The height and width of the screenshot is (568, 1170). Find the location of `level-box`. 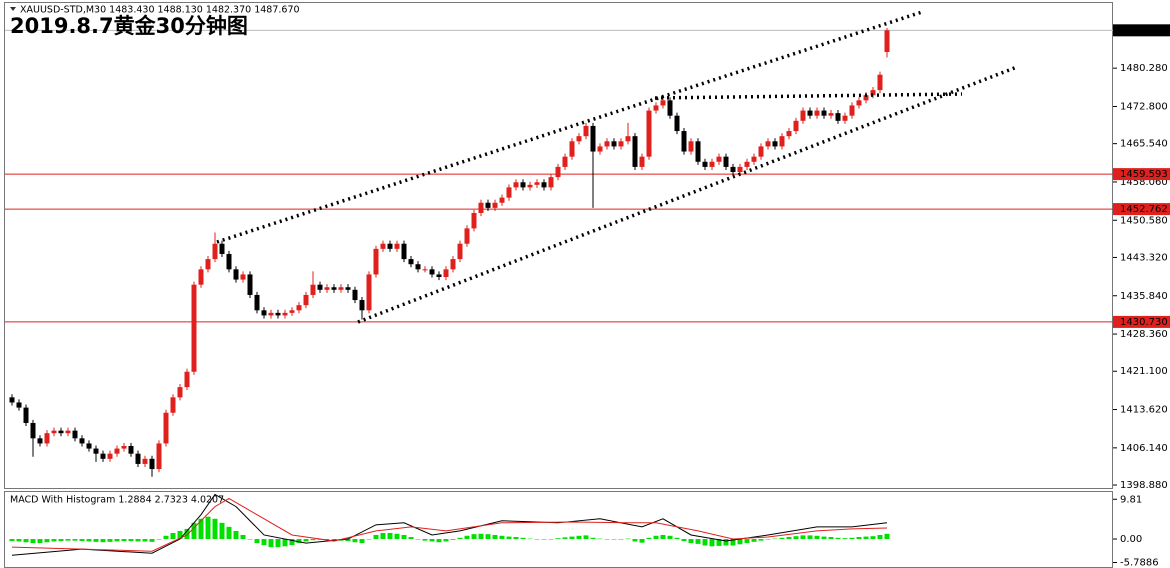

level-box is located at coordinates (1141, 321).